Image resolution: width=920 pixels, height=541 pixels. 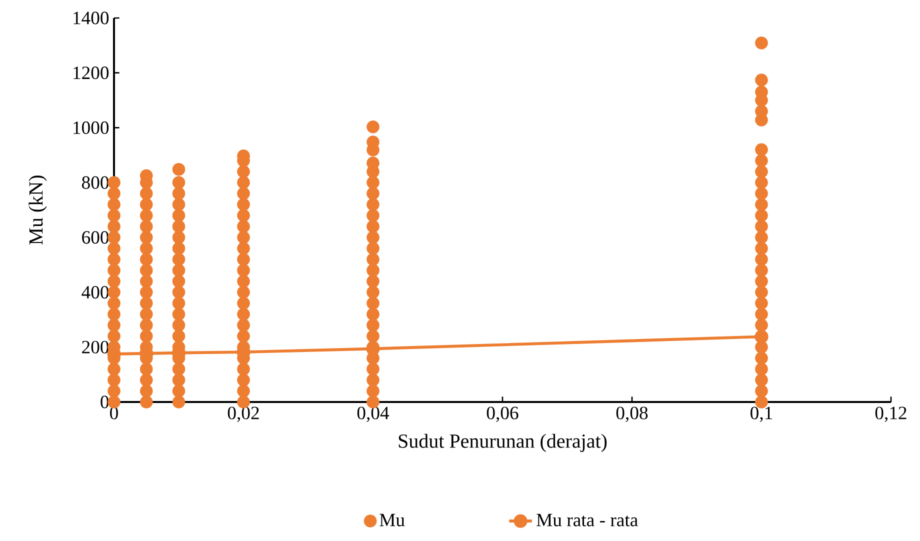 I want to click on y-tick-label: 600, so click(x=95, y=237).